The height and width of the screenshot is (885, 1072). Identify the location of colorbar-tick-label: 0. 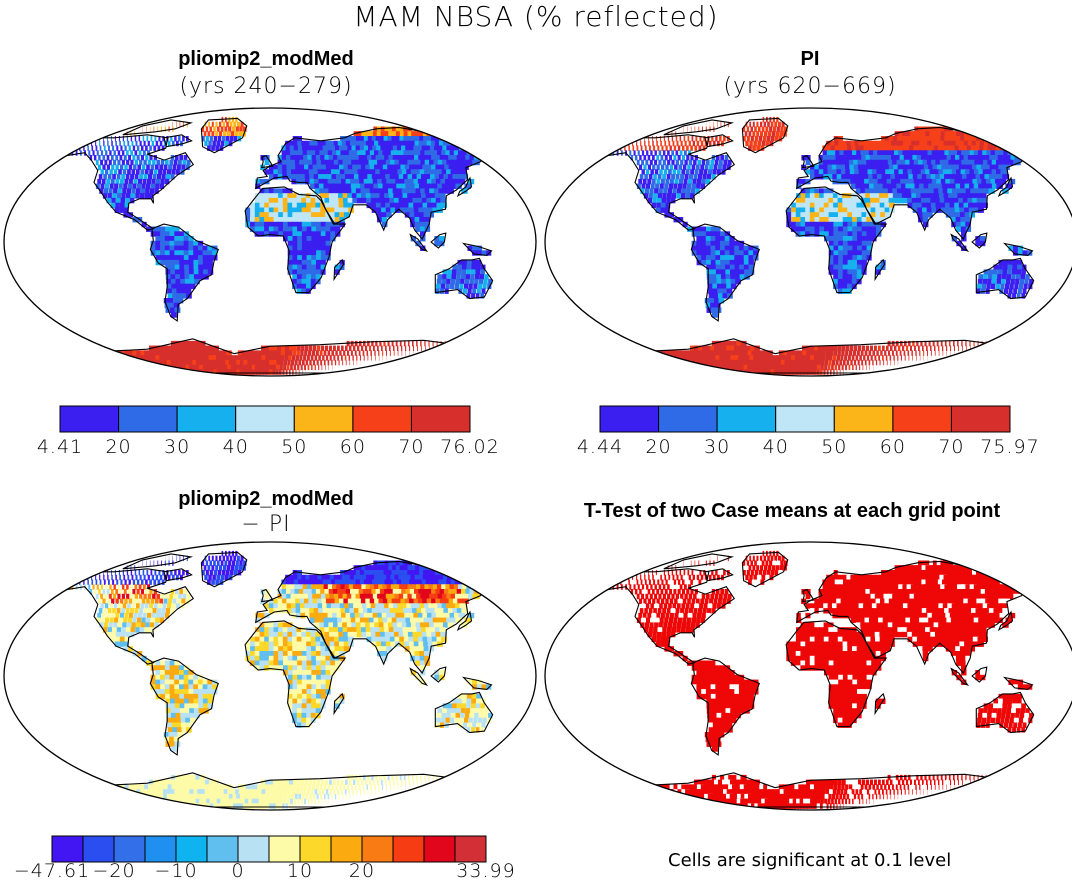
(238, 871).